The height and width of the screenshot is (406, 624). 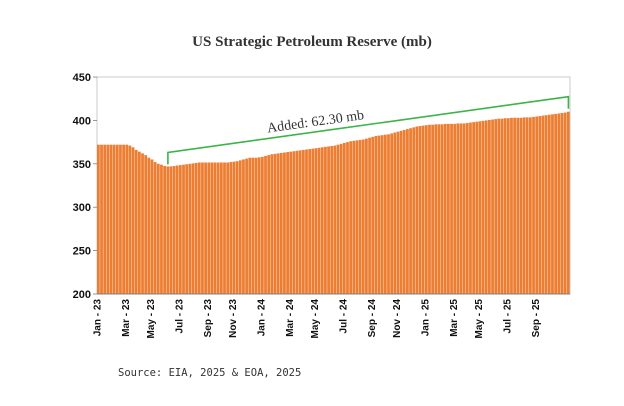 I want to click on x-tick-label: Jan - 25, so click(x=426, y=318).